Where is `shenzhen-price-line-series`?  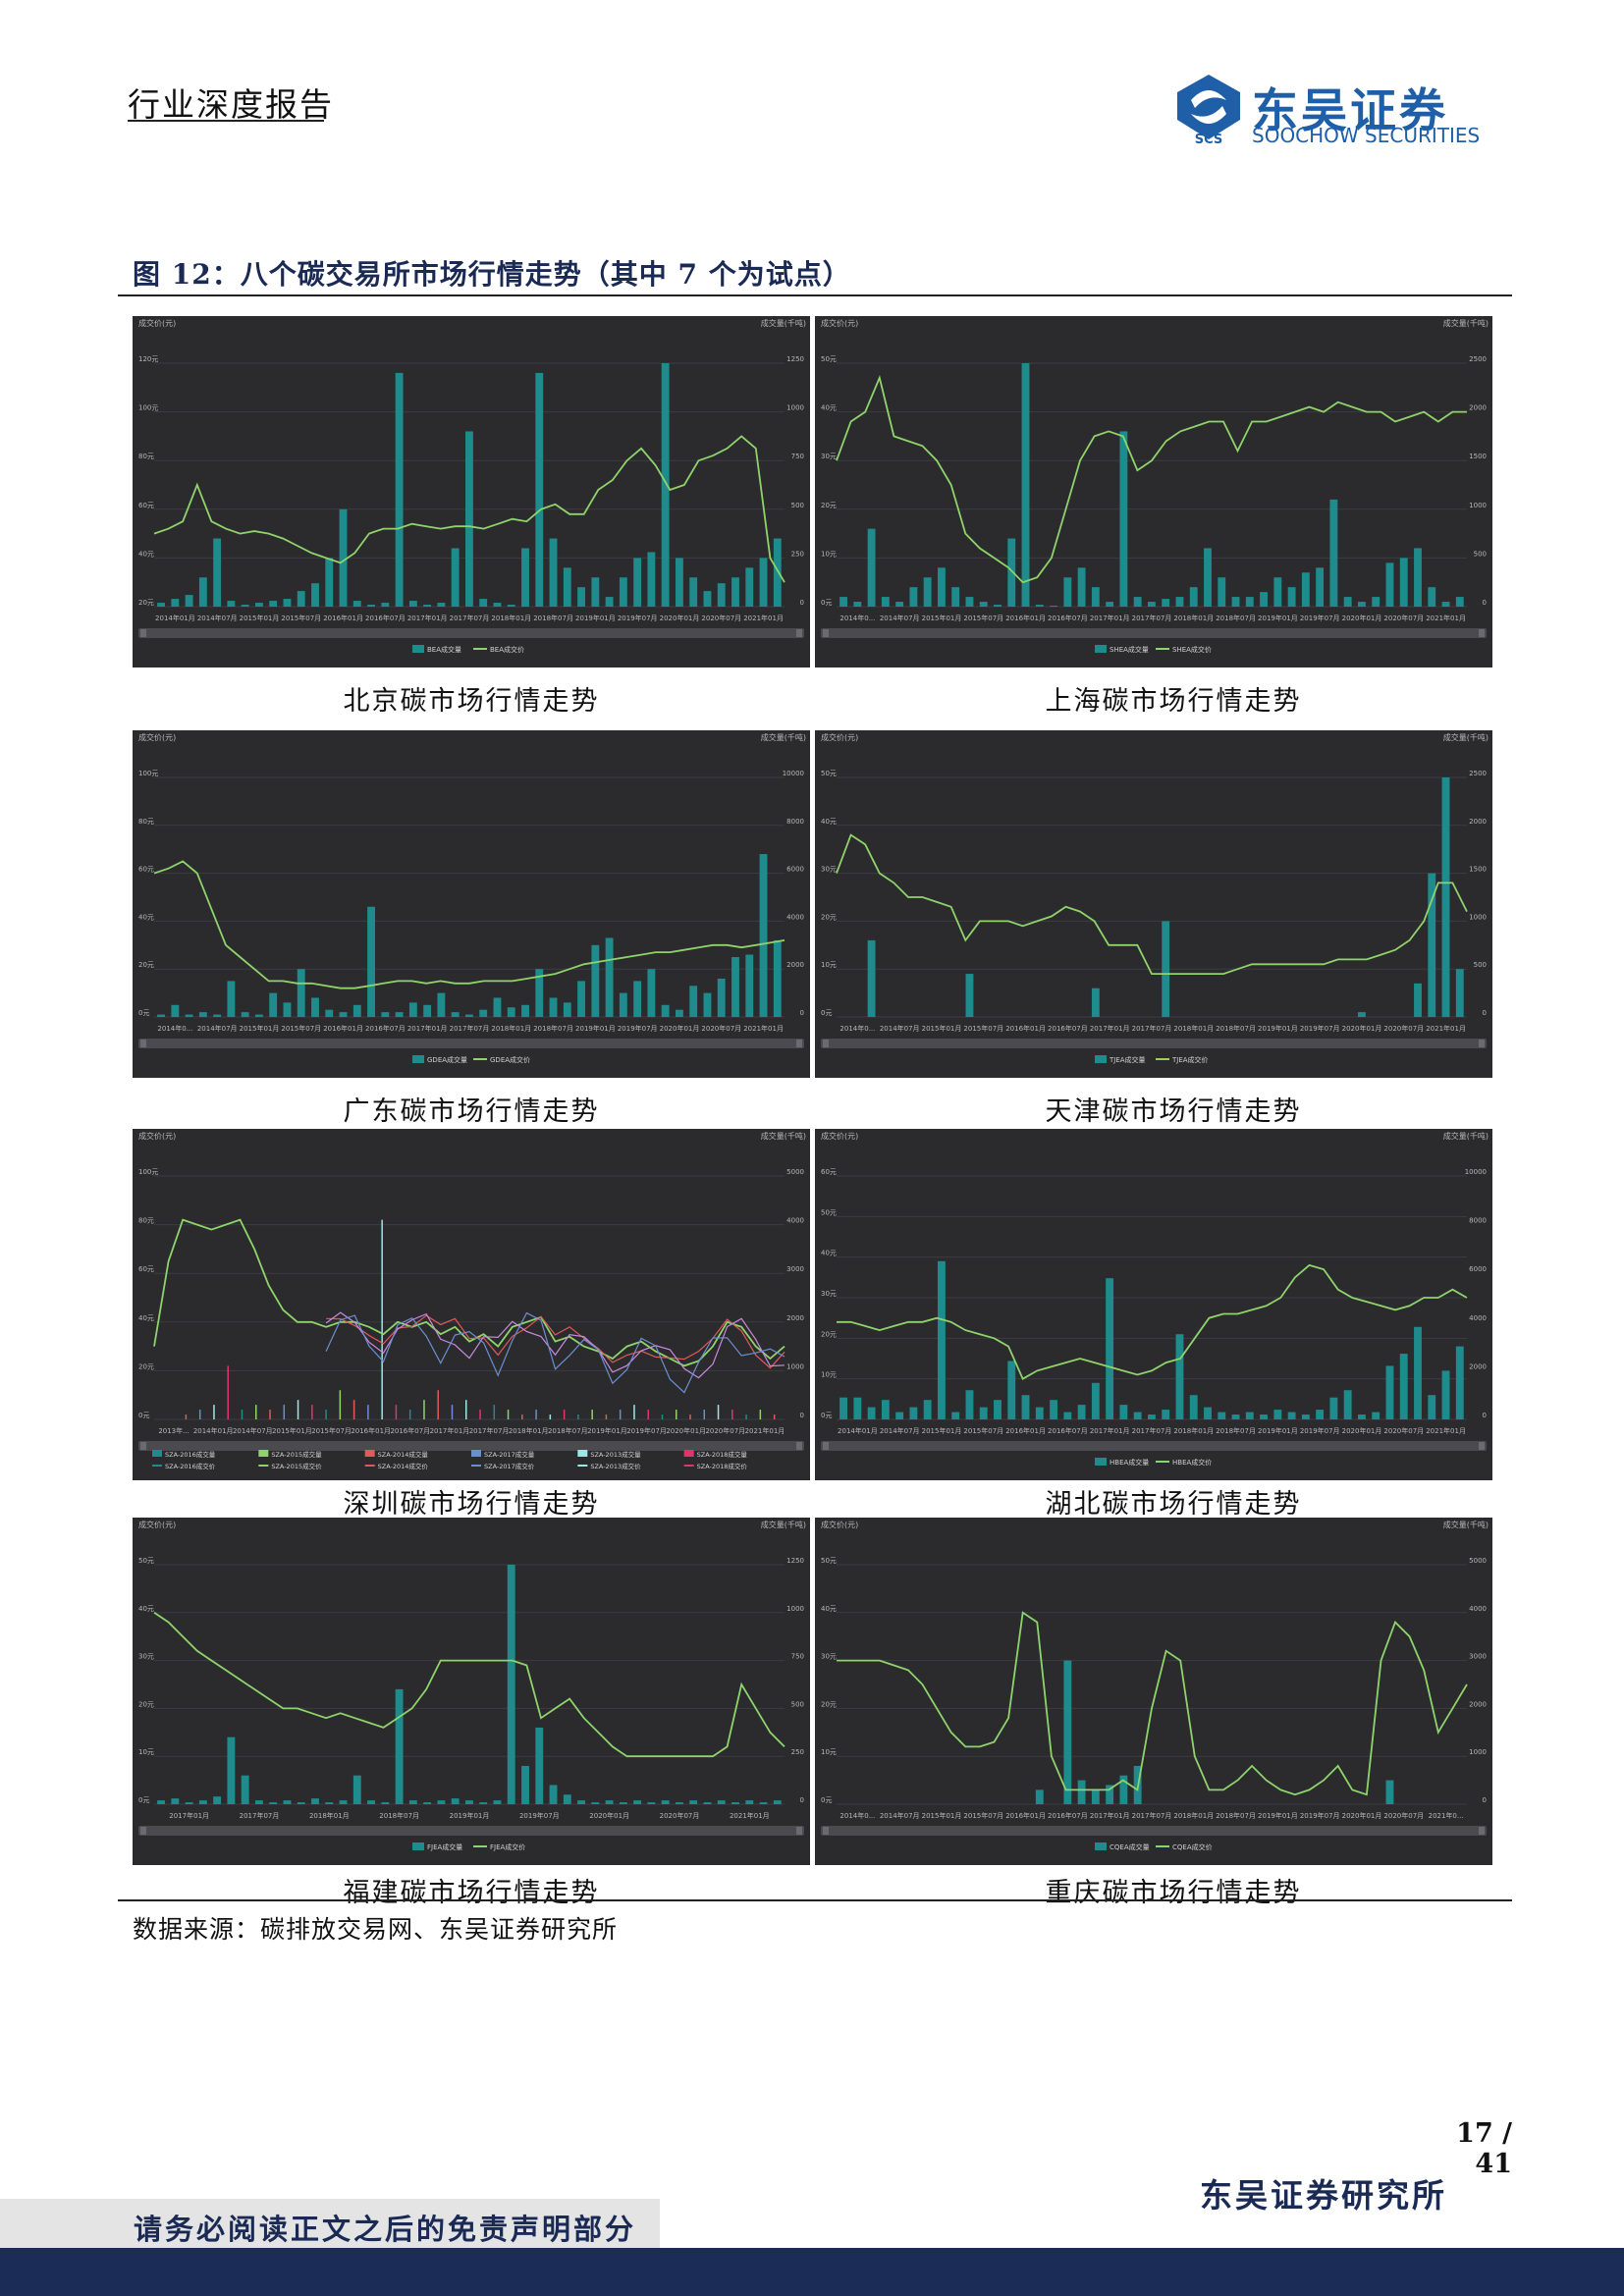
shenzhen-price-line-series is located at coordinates (555, 1352).